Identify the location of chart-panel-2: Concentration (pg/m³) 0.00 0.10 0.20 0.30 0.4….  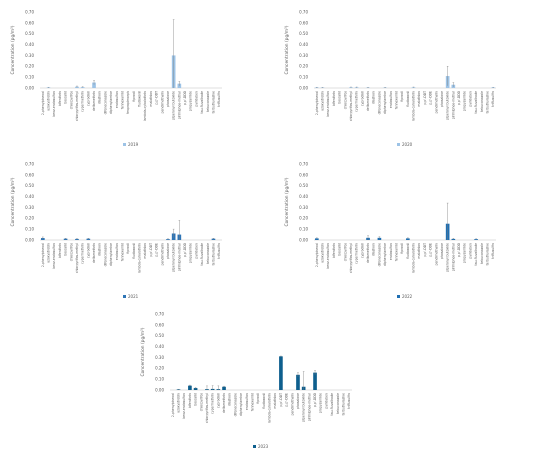
(387, 80).